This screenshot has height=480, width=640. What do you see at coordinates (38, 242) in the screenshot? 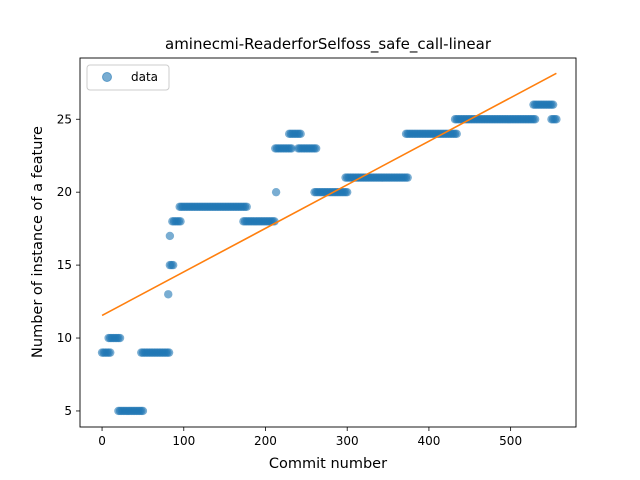
I see `y-axis-label: Number of instance of a feature` at bounding box center [38, 242].